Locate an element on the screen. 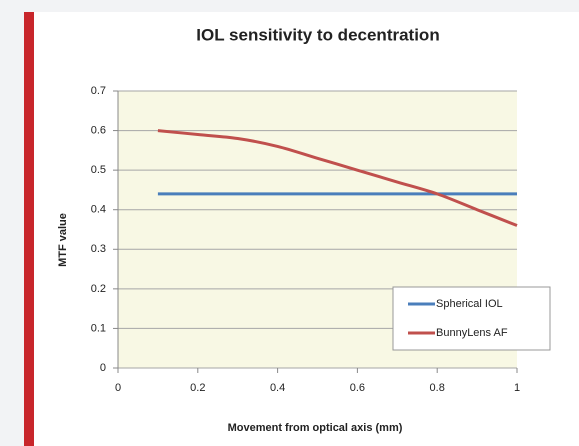  y-tick-label: 0 is located at coordinates (103, 368).